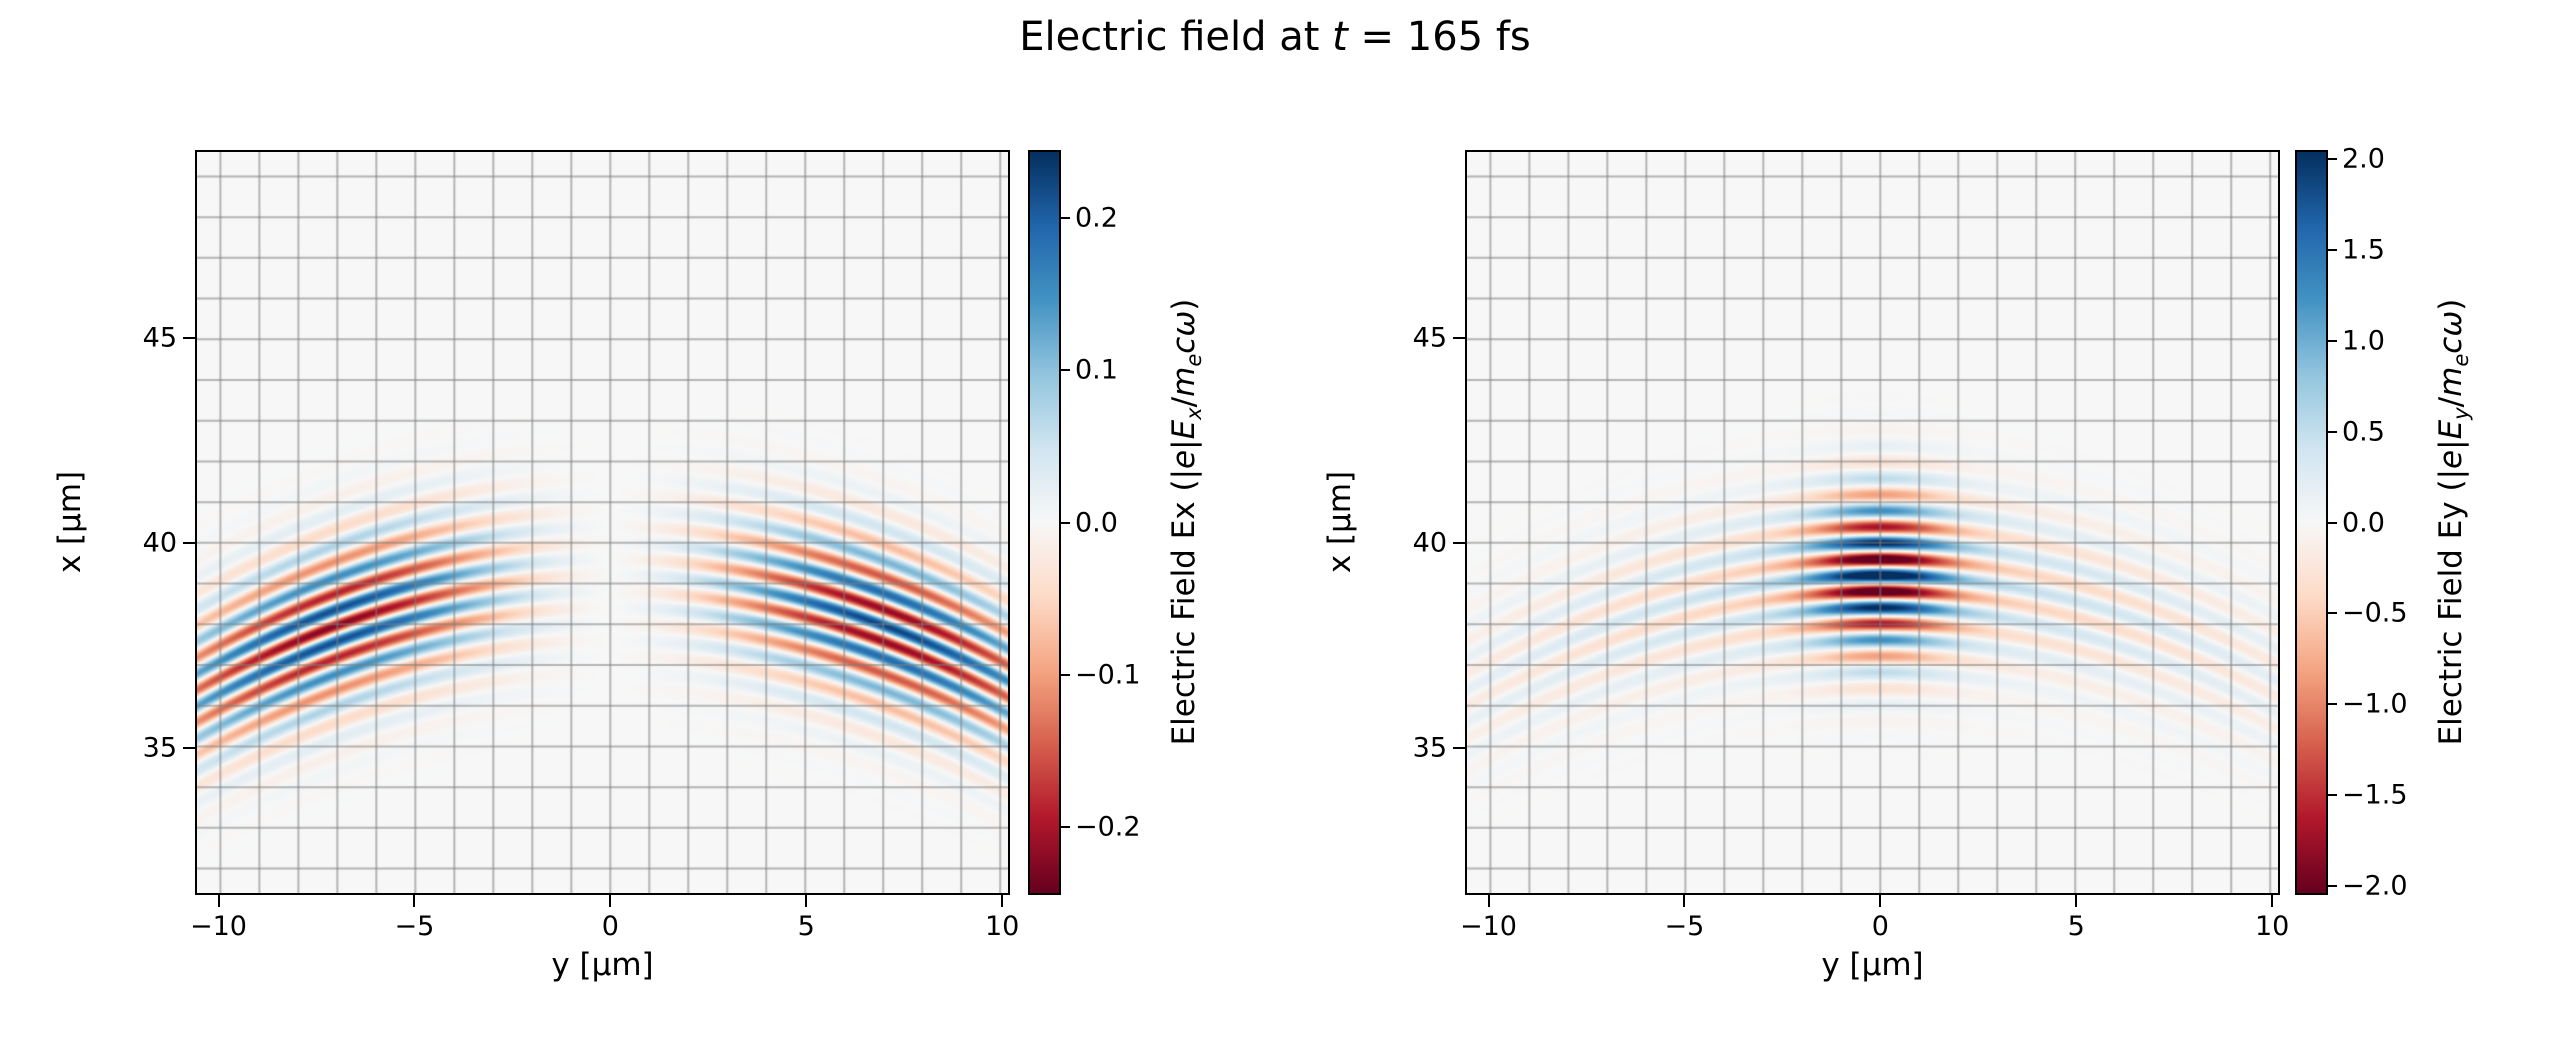 The width and height of the screenshot is (2550, 1050). I want to click on colorbar-ex-label: Electric Field Ex (|e|Ex/mecω), so click(1186, 522).